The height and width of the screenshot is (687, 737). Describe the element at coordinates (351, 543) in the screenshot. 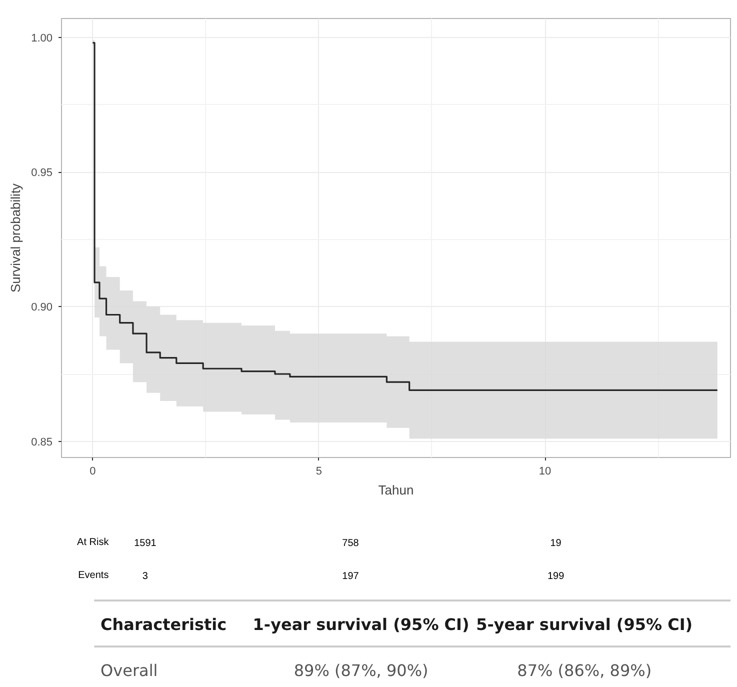

I see `text: 758` at that location.